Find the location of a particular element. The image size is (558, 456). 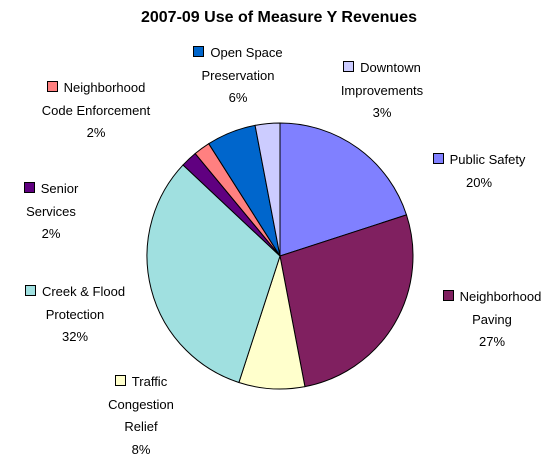

category-text: Neighborhood Code Enforcement is located at coordinates (96, 99).